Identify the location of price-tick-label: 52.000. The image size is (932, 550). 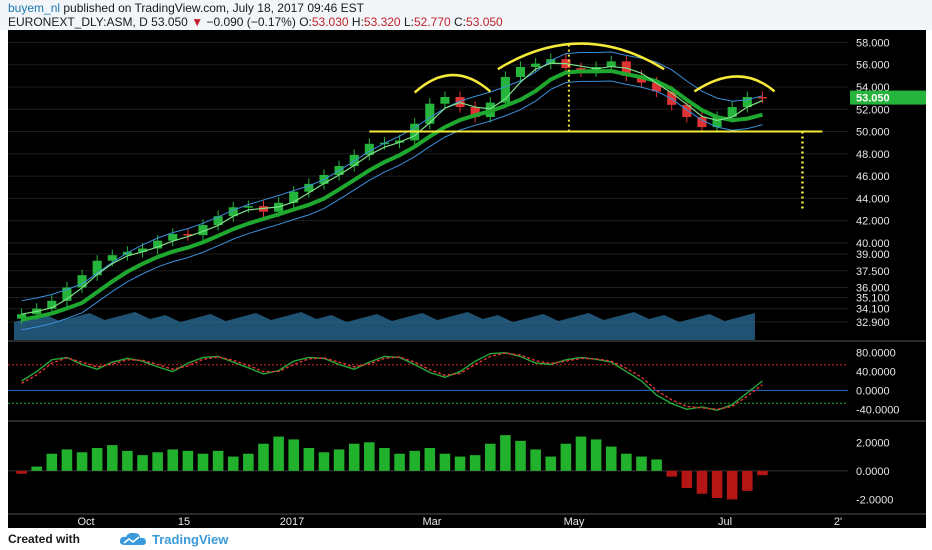
(873, 110).